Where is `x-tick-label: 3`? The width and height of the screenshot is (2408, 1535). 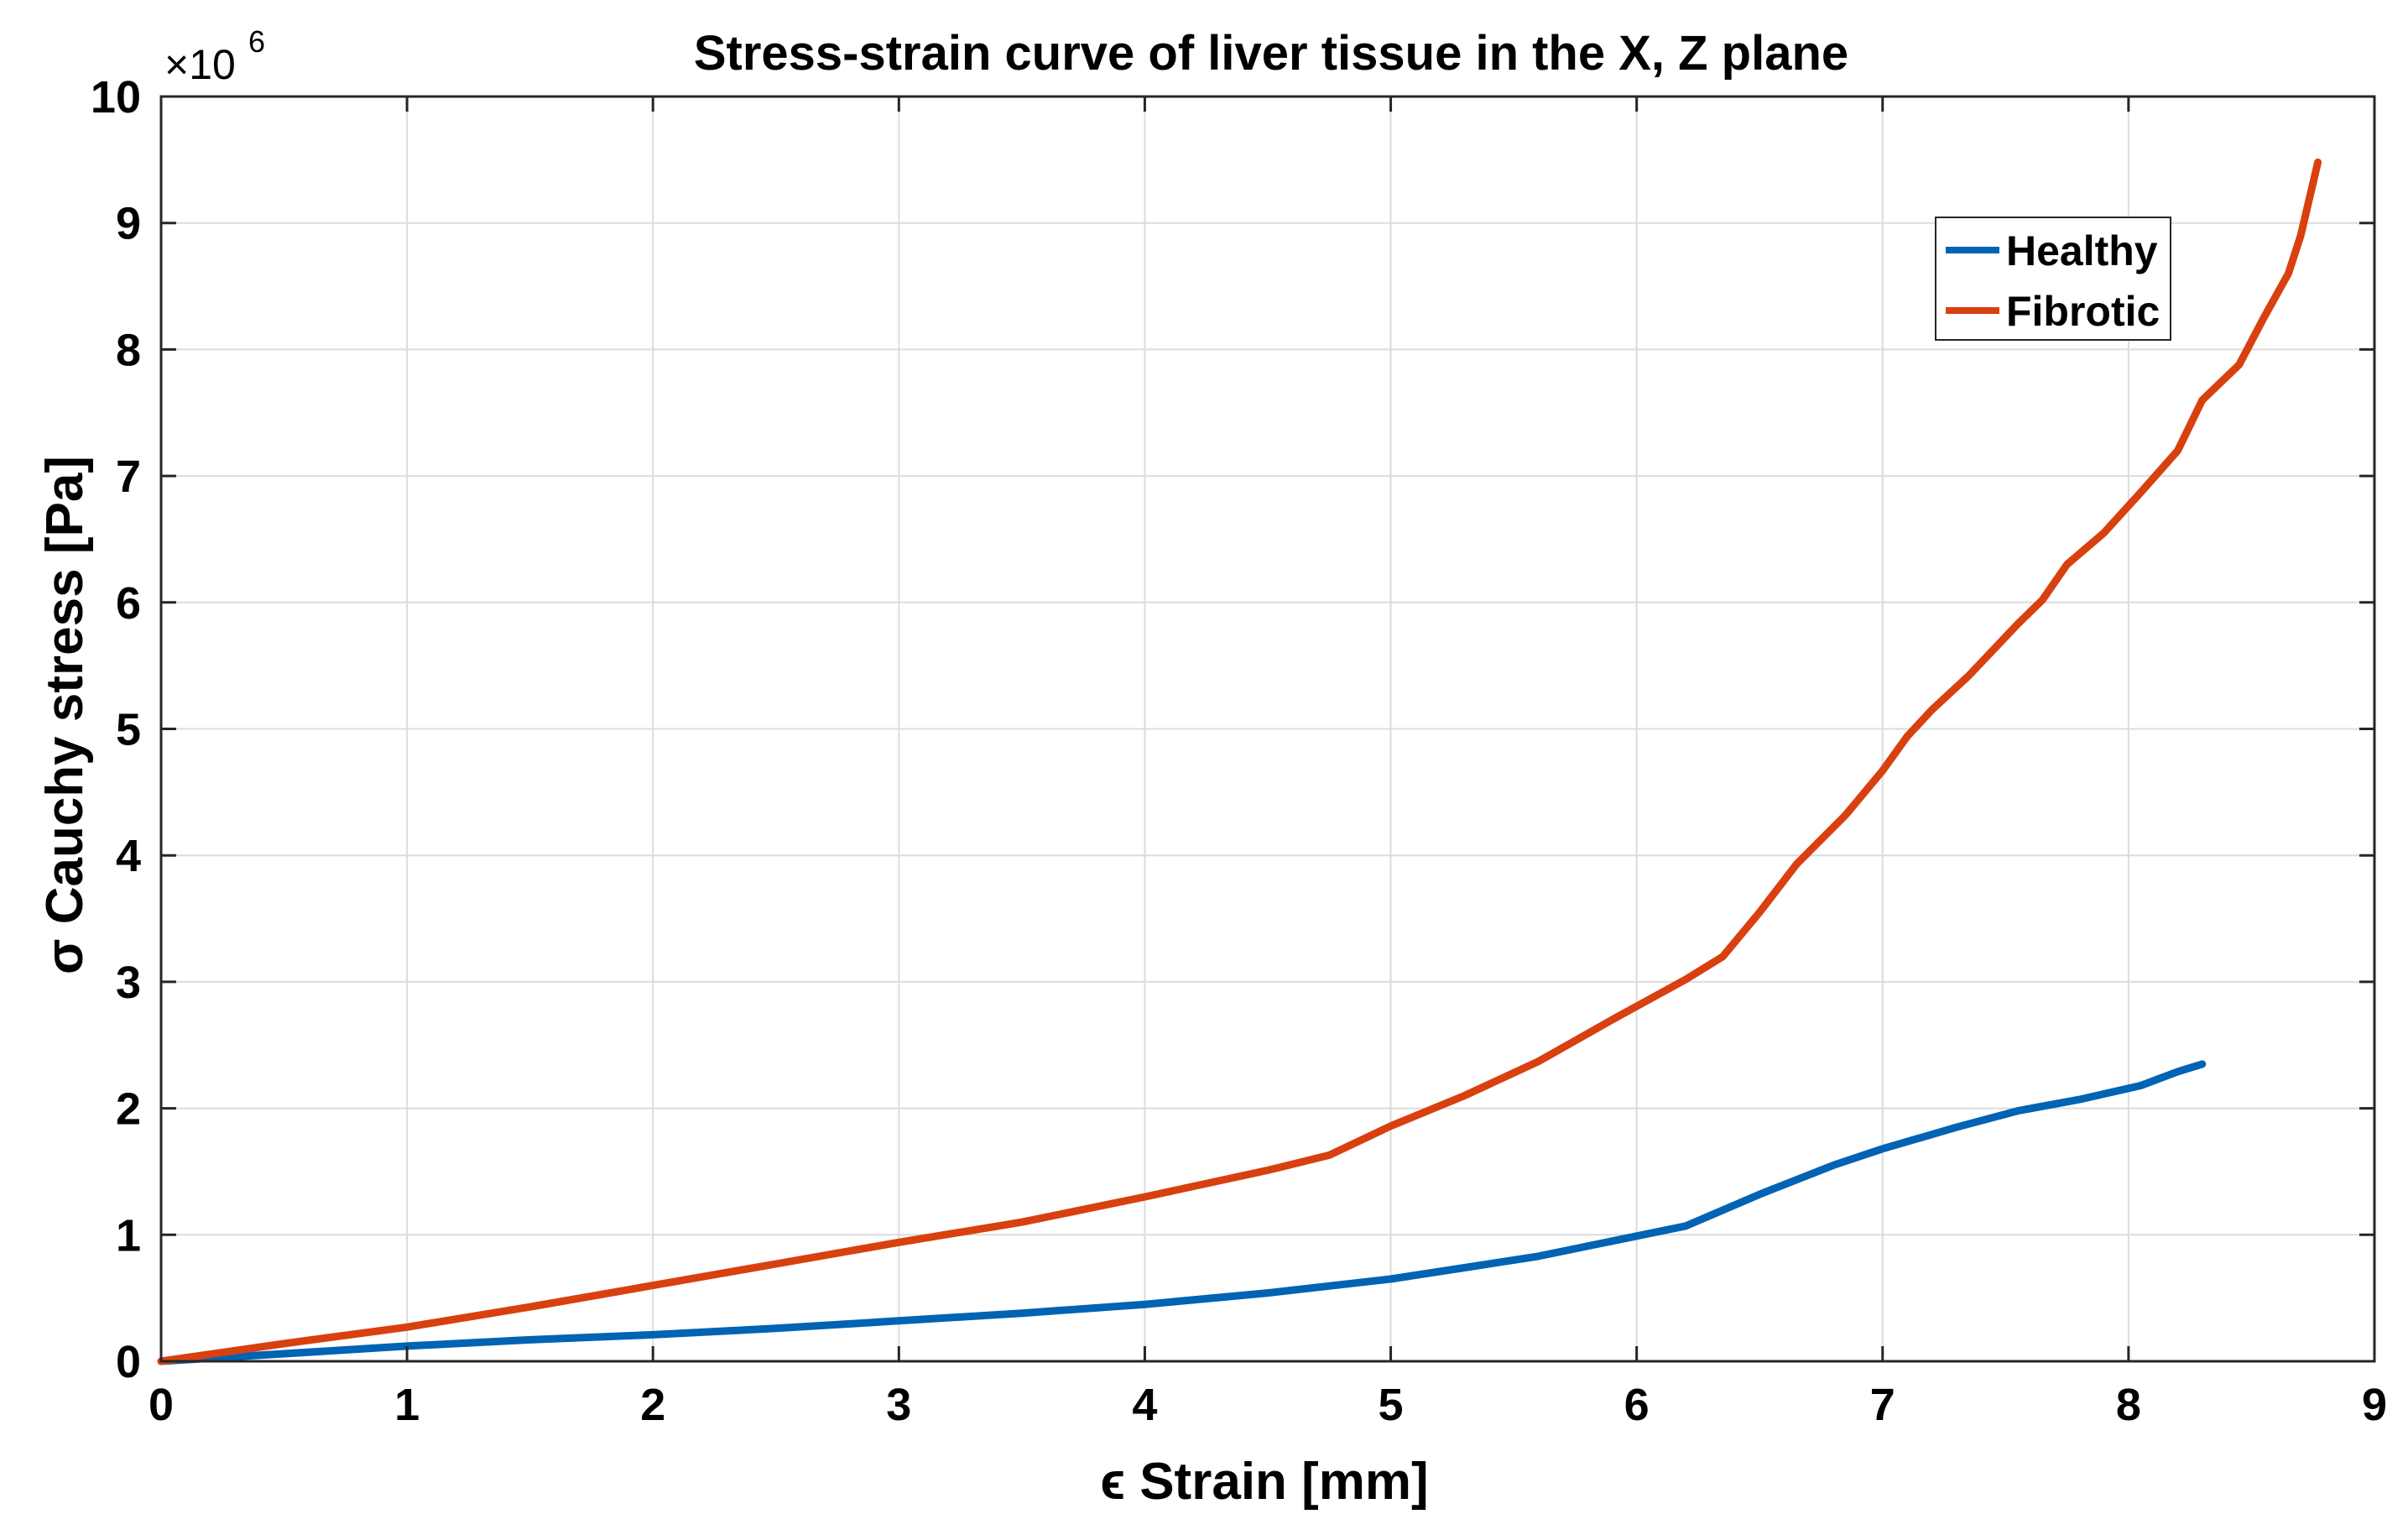
x-tick-label: 3 is located at coordinates (898, 1405).